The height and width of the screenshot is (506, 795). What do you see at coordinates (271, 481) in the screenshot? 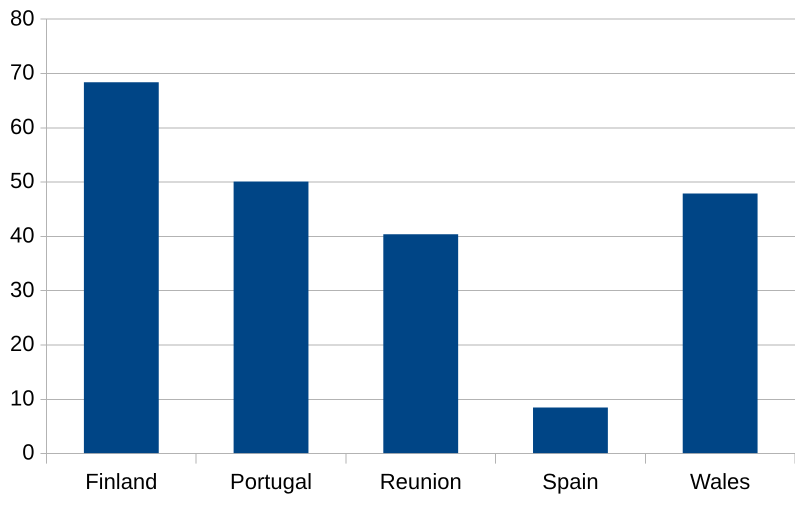
I see `x-tick-label: Portugal` at bounding box center [271, 481].